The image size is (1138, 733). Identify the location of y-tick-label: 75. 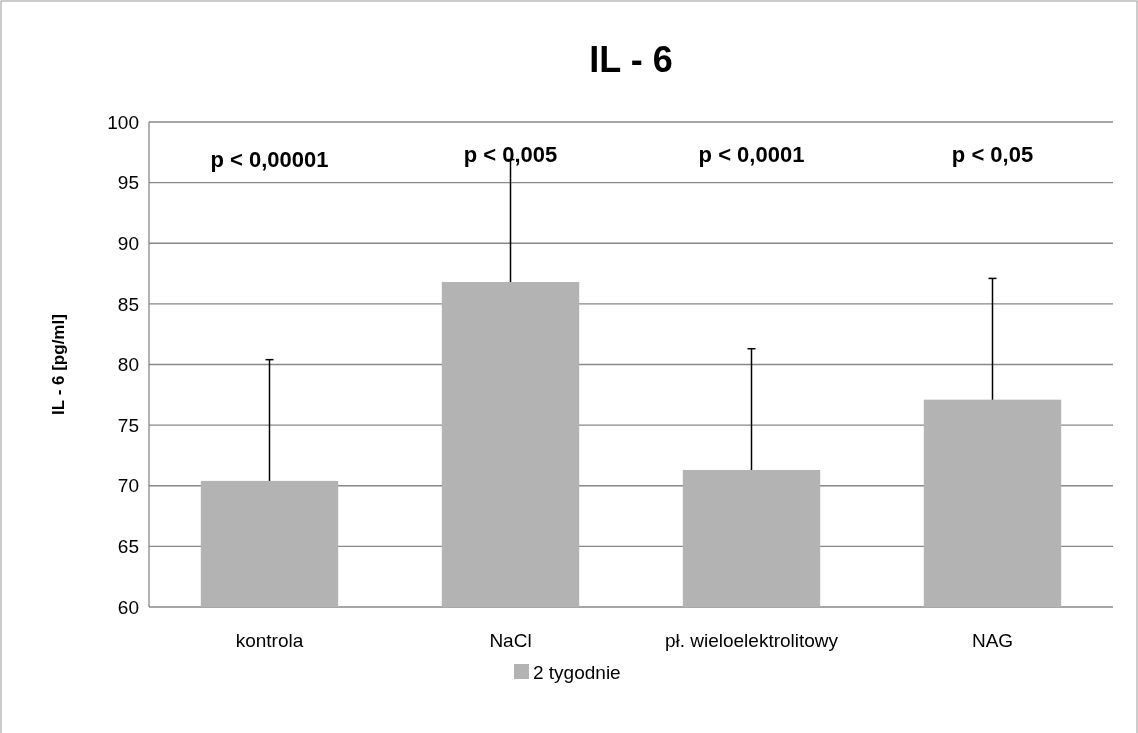
(128, 425).